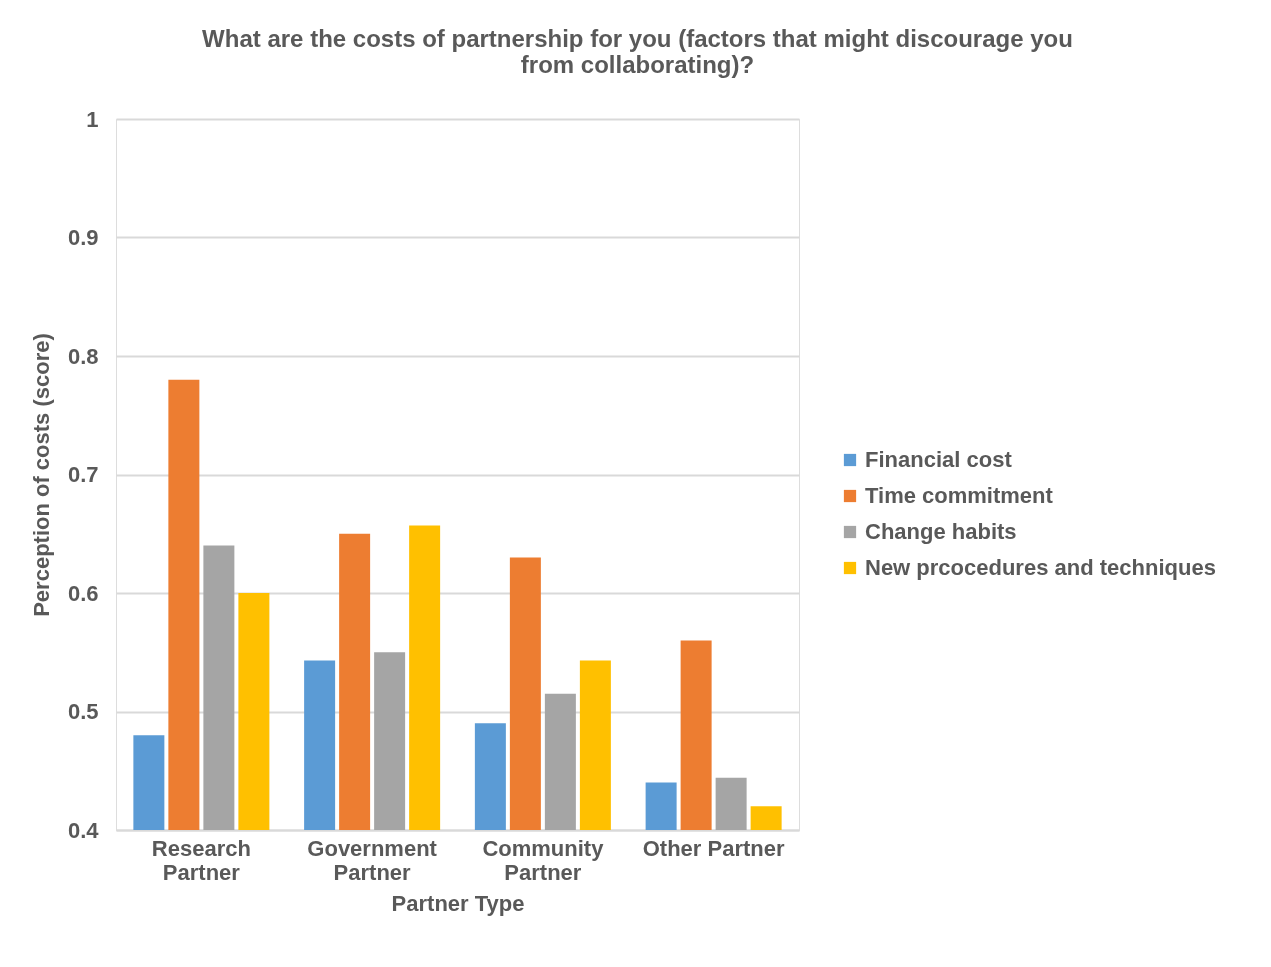 The image size is (1271, 967). What do you see at coordinates (1040, 567) in the screenshot?
I see `legend-label: New prcocedures and techniques` at bounding box center [1040, 567].